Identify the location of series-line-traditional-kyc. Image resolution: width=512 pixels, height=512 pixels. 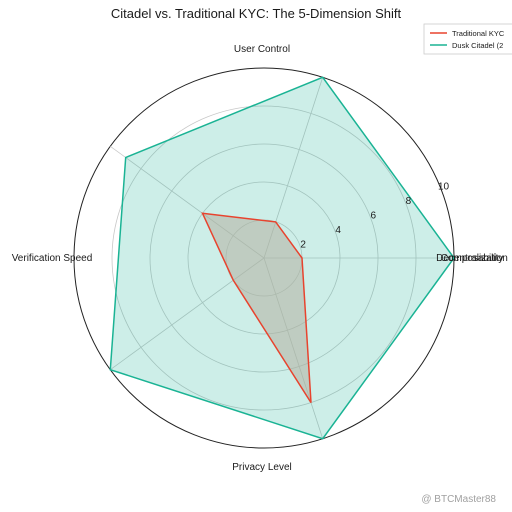
(256, 308).